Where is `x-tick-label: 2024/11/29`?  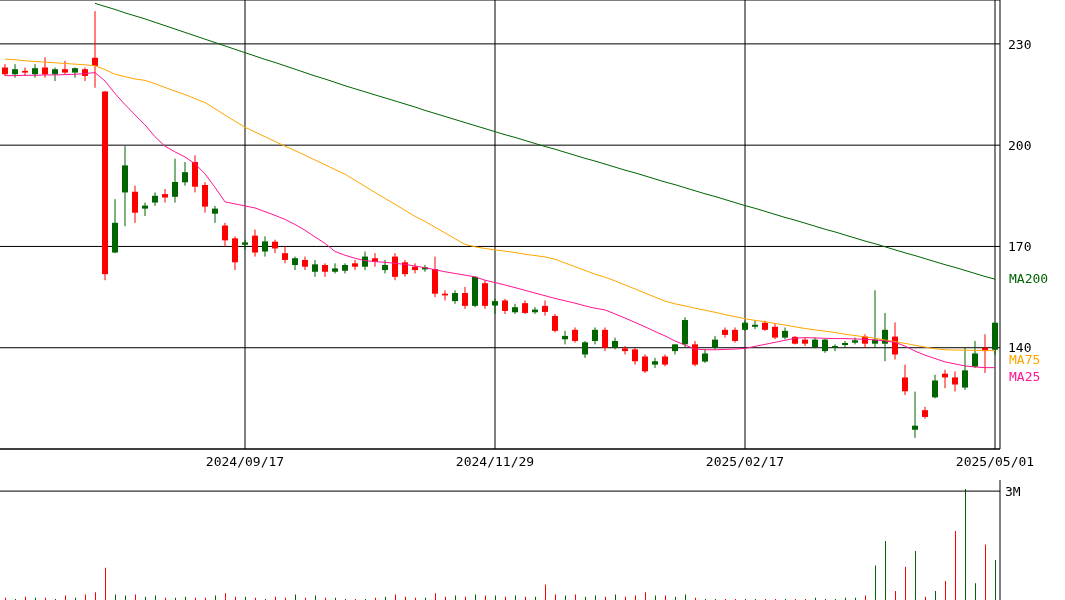
x-tick-label: 2024/11/29 is located at coordinates (495, 462).